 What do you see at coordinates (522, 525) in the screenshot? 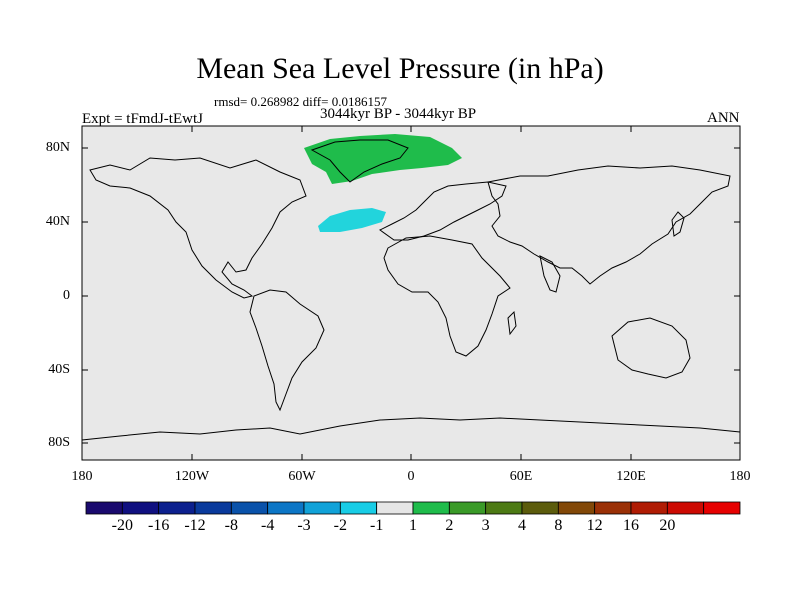
I see `colorbar-label: 4` at bounding box center [522, 525].